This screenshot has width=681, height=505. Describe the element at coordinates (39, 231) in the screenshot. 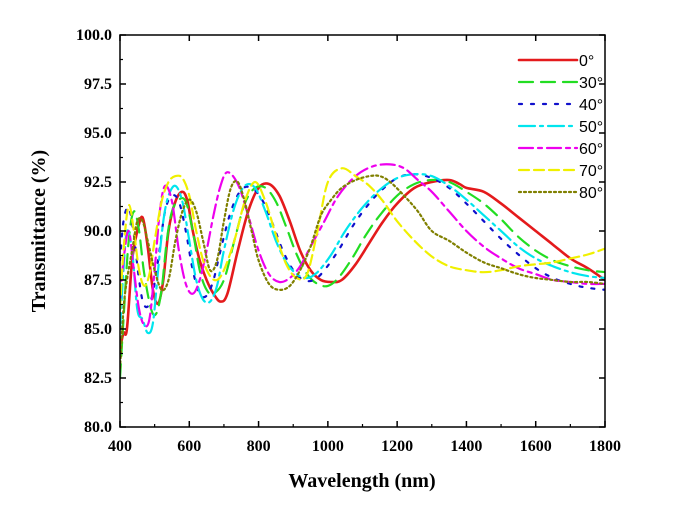

I see `y-axis-title: Transmittance (%)` at that location.